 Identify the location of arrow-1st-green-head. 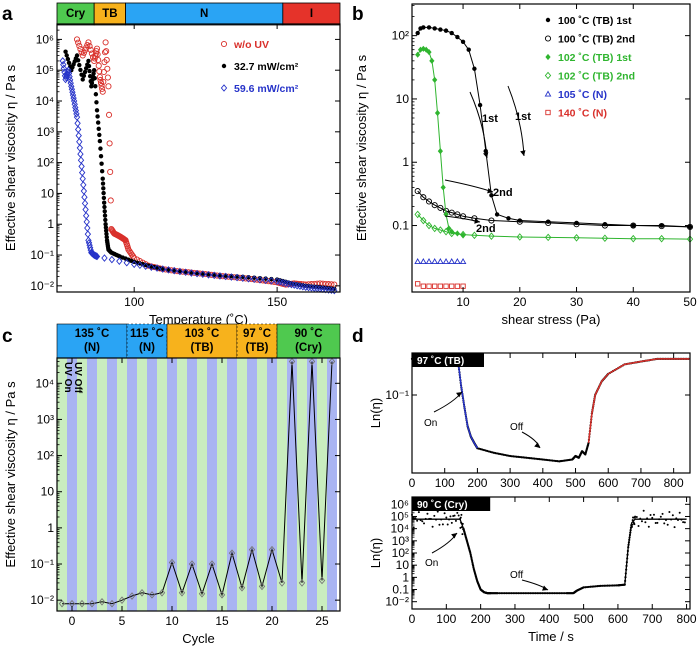
(486, 155).